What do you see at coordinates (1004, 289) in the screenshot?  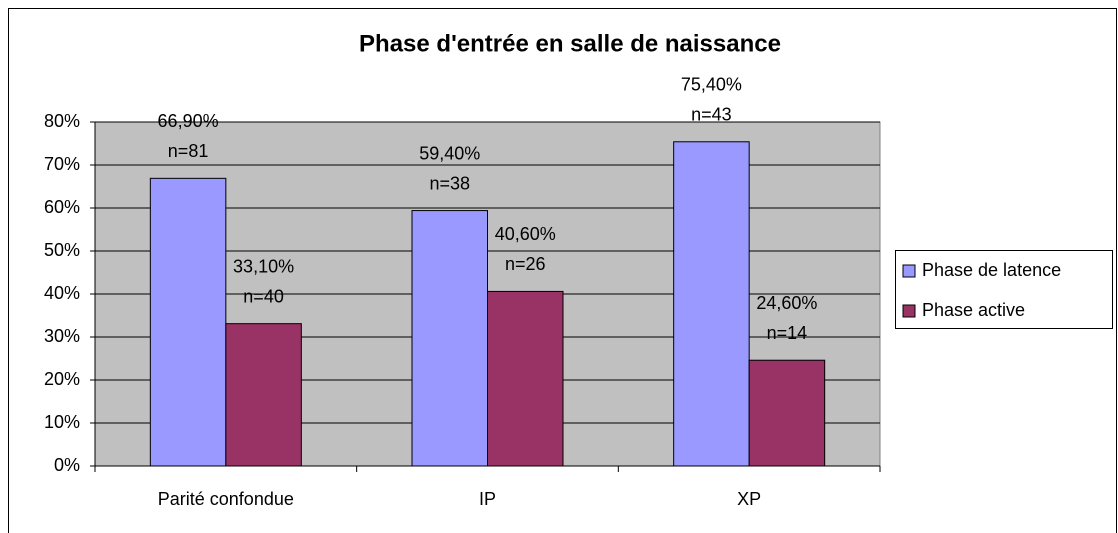 I see `legend` at bounding box center [1004, 289].